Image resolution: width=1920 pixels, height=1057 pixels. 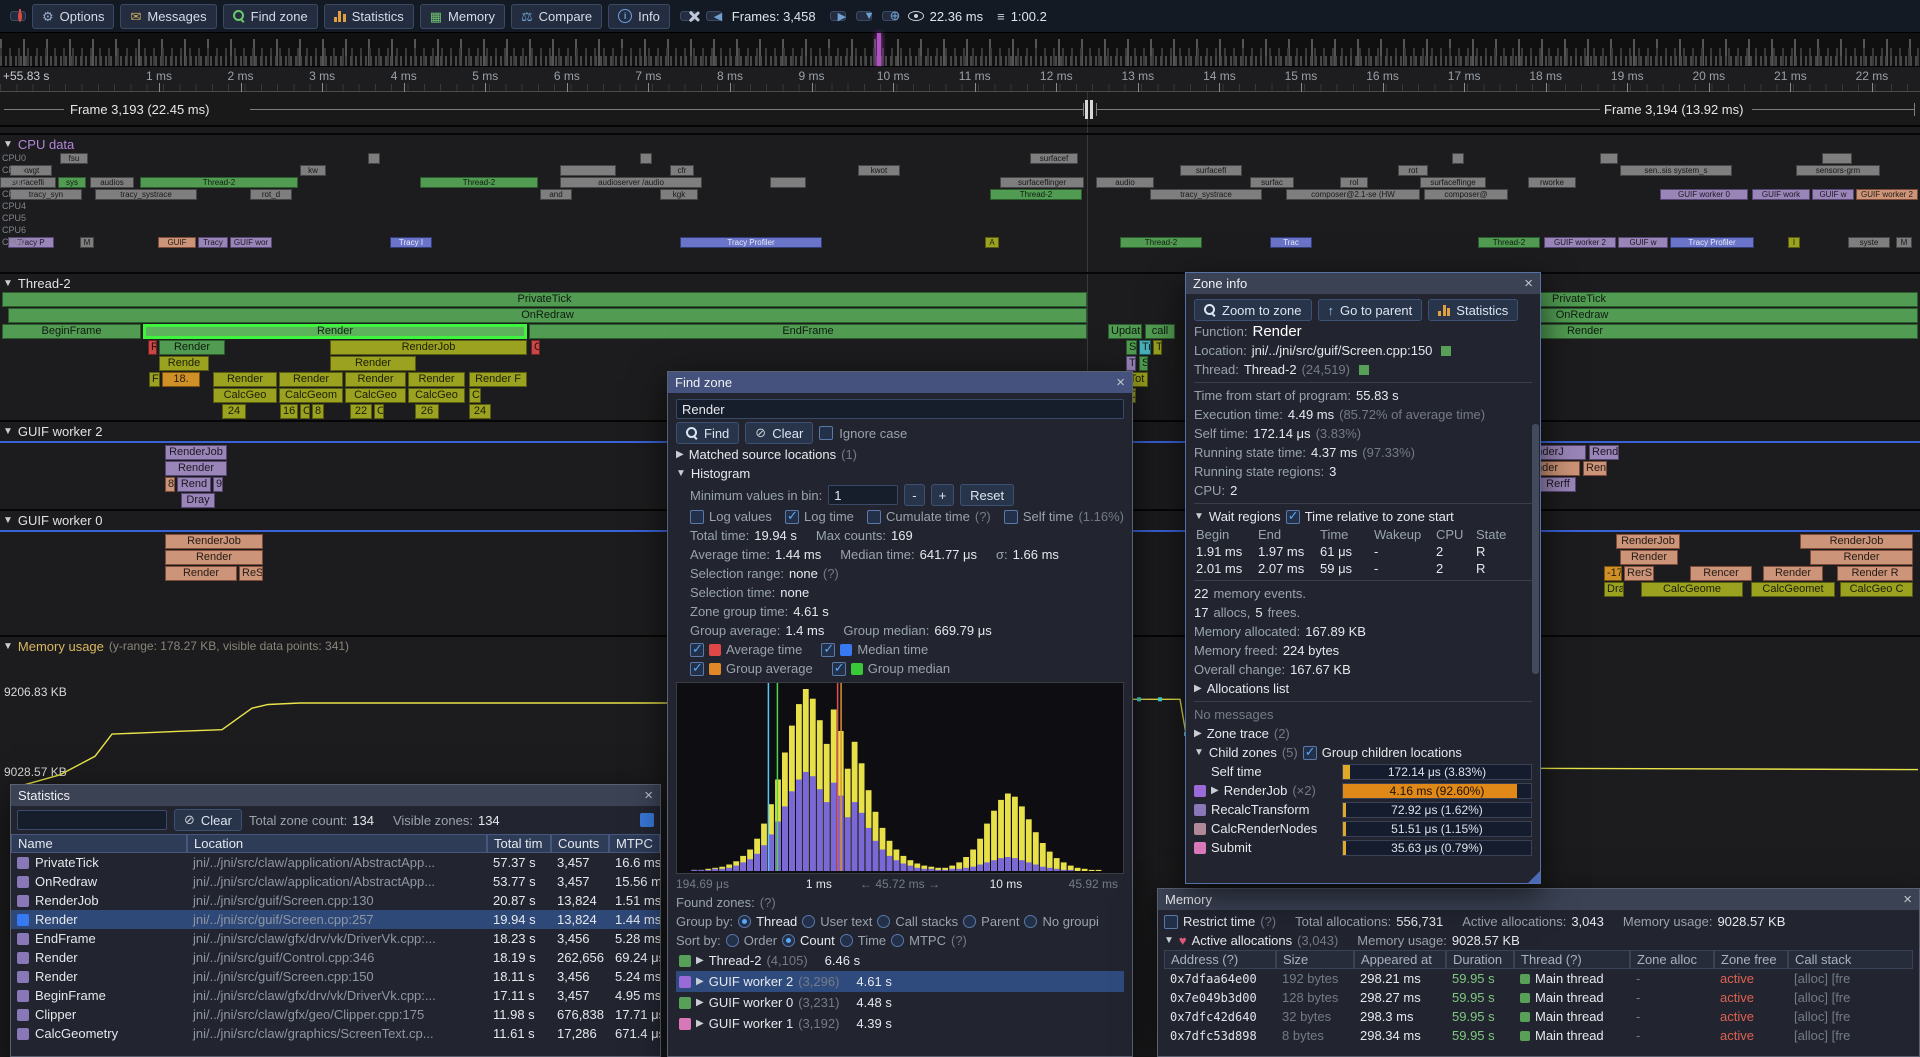 What do you see at coordinates (1315, 959) in the screenshot?
I see `memory-column-header: Size` at bounding box center [1315, 959].